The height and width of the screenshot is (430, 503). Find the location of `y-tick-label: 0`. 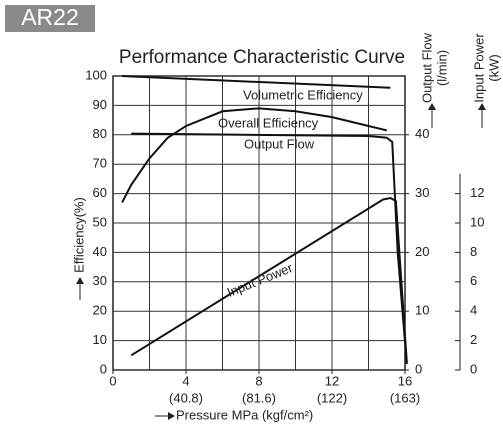

y-tick-label: 0 is located at coordinates (103, 368).